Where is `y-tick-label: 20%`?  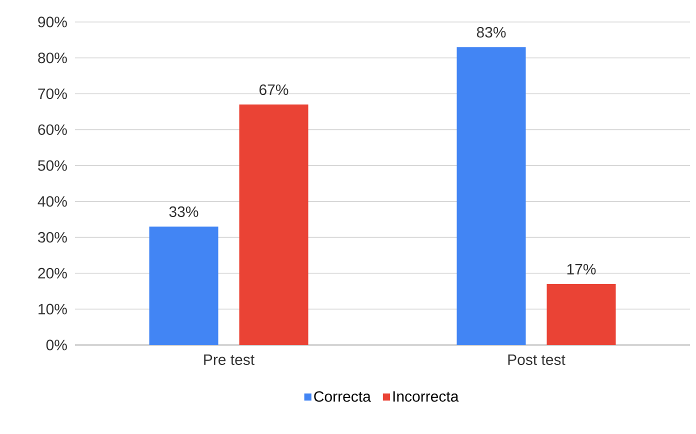
y-tick-label: 20% is located at coordinates (52, 273).